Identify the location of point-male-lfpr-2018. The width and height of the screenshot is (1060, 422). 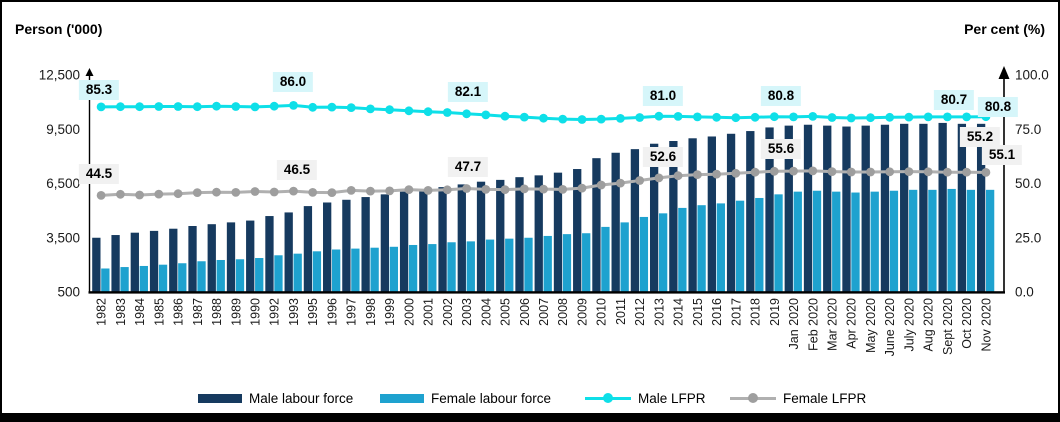
(755, 117).